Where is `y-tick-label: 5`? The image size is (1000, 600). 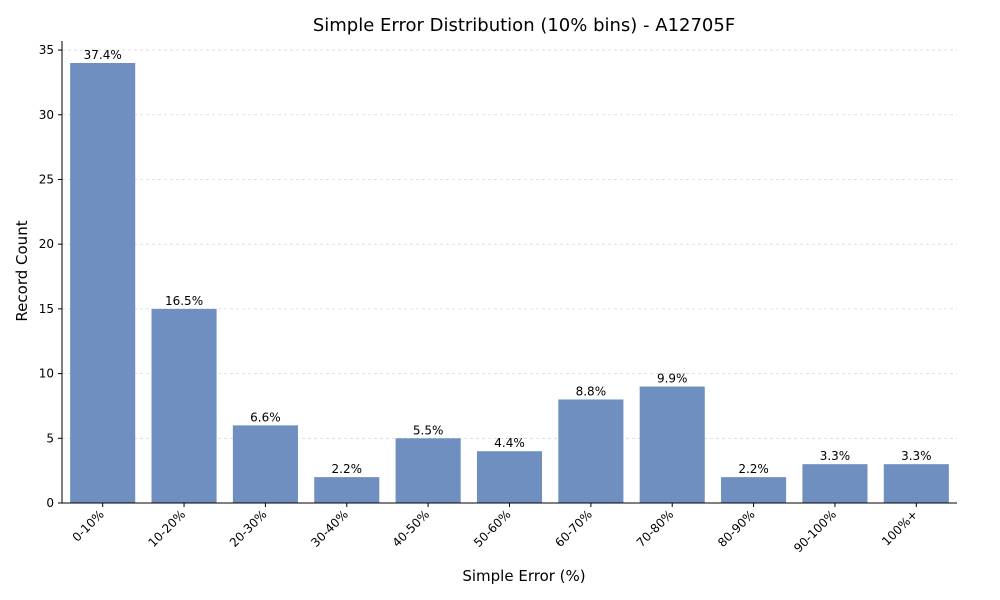
y-tick-label: 5 is located at coordinates (50, 438).